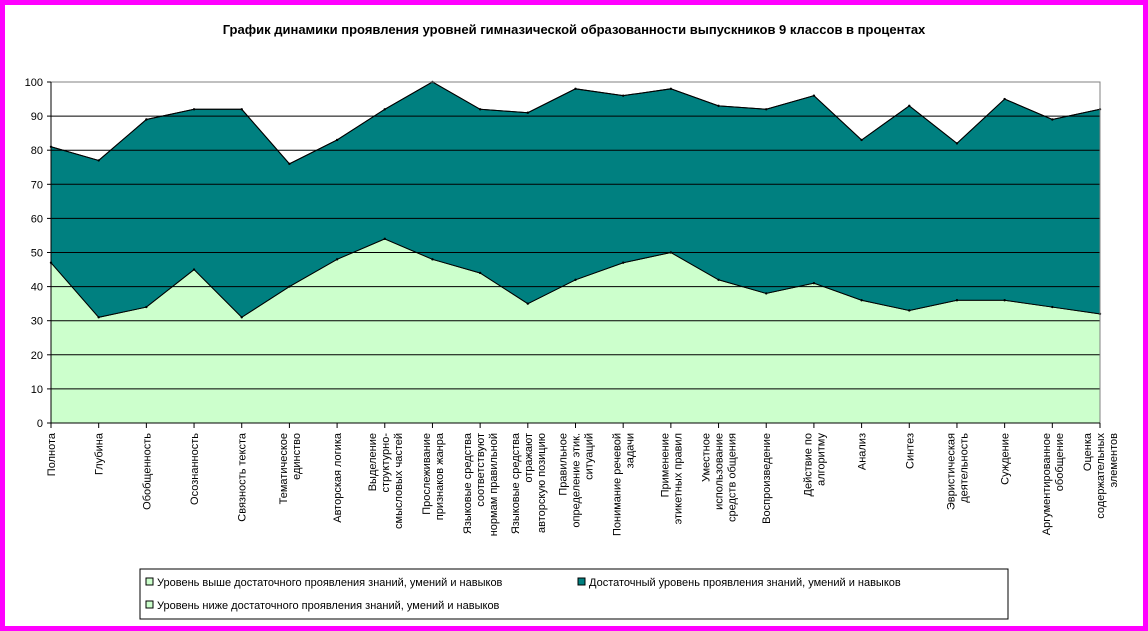 The height and width of the screenshot is (631, 1148). I want to click on x-tick-label-6: Тематическоеединство, so click(290, 468).